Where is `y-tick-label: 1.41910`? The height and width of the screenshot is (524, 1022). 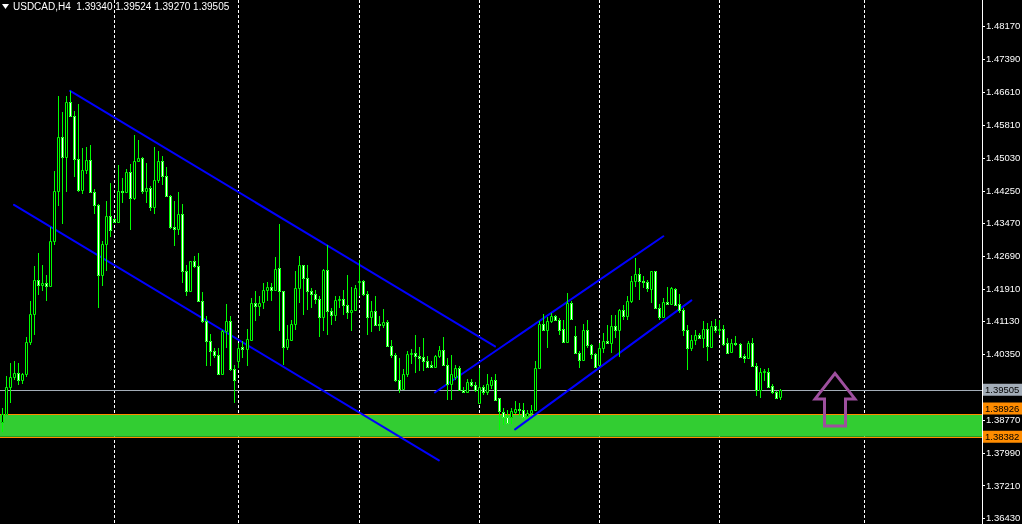
y-tick-label: 1.41910 is located at coordinates (1003, 288).